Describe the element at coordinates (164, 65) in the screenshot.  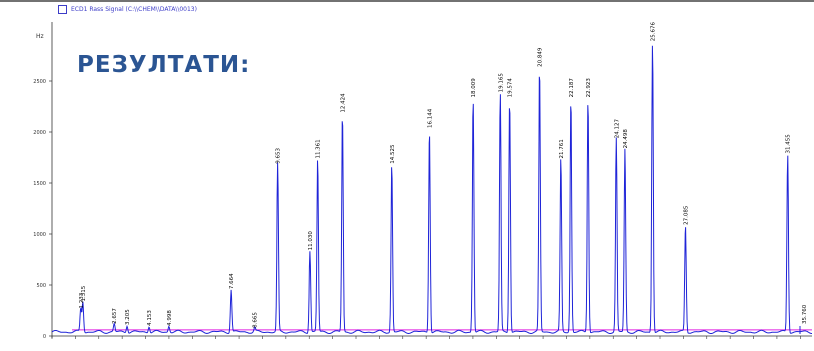
I see `results-heading: РЕЗУЛТАТИ:` at that location.